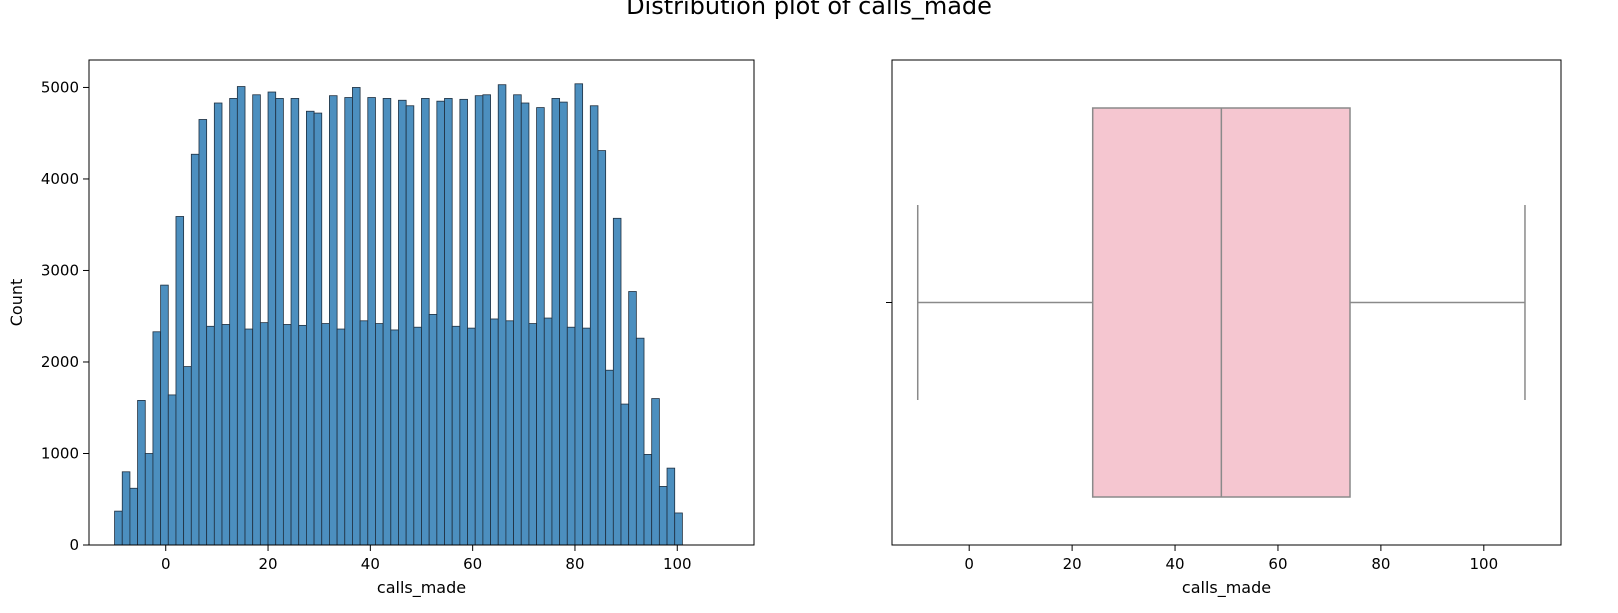 The width and height of the screenshot is (1618, 613). Describe the element at coordinates (60, 453) in the screenshot. I see `y-tick-label: 1000` at that location.